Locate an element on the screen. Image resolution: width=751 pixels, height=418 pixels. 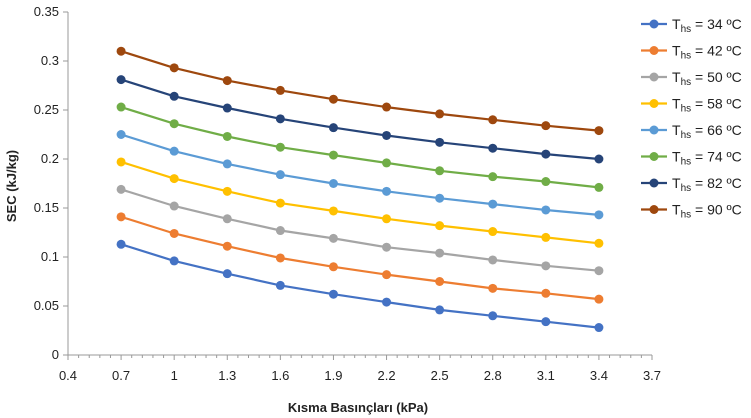
x-tick-label: 0.7 is located at coordinates (121, 375).